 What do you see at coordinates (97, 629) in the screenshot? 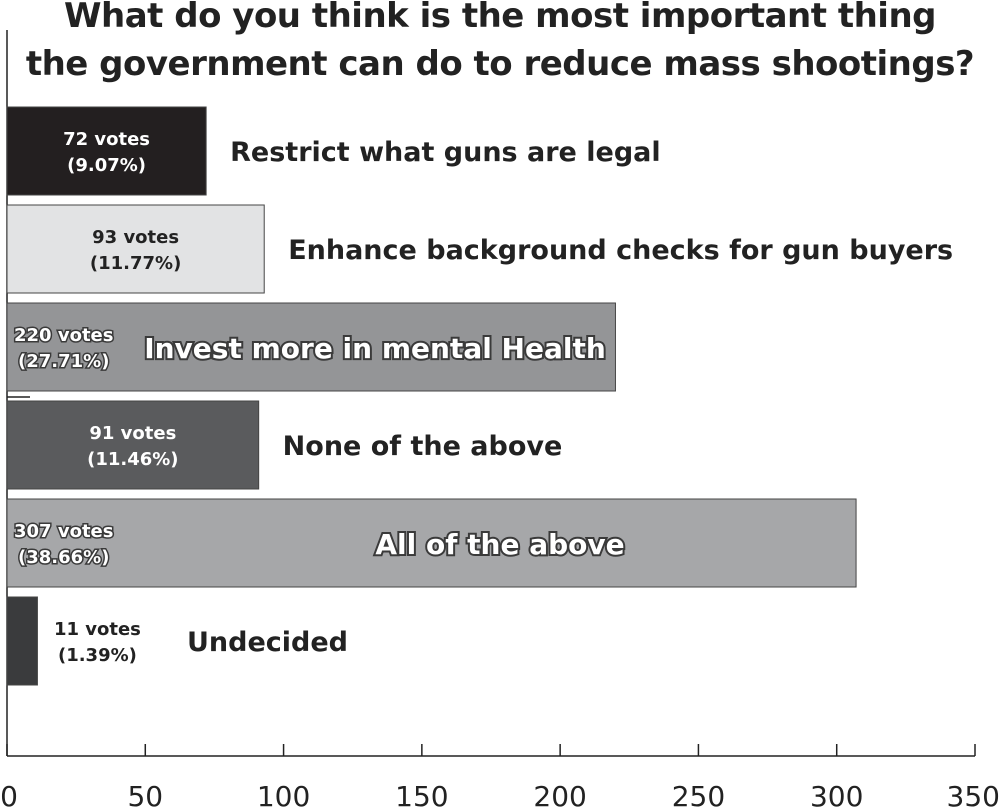
I see `bar-votes-label: 11 votes` at bounding box center [97, 629].